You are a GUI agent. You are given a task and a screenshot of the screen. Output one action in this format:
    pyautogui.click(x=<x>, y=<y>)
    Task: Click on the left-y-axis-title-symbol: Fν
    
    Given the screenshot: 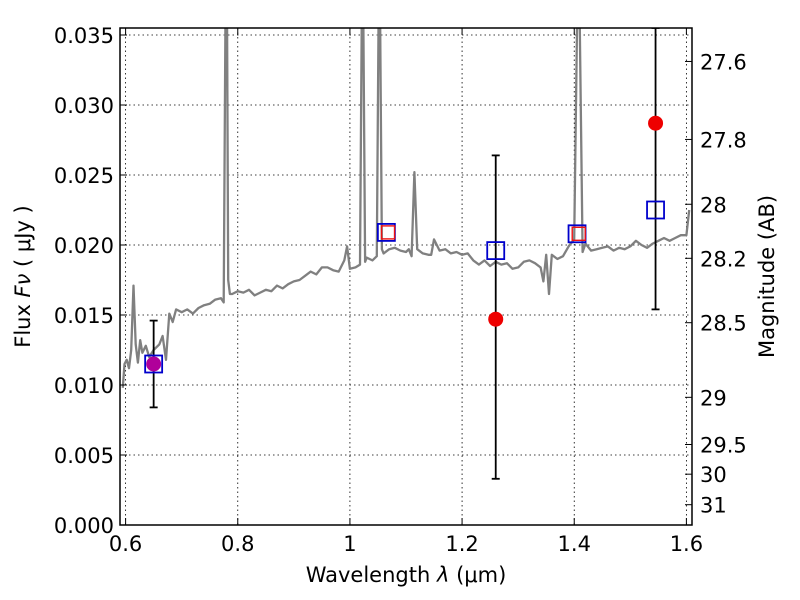 What is the action you would take?
    pyautogui.click(x=23, y=285)
    